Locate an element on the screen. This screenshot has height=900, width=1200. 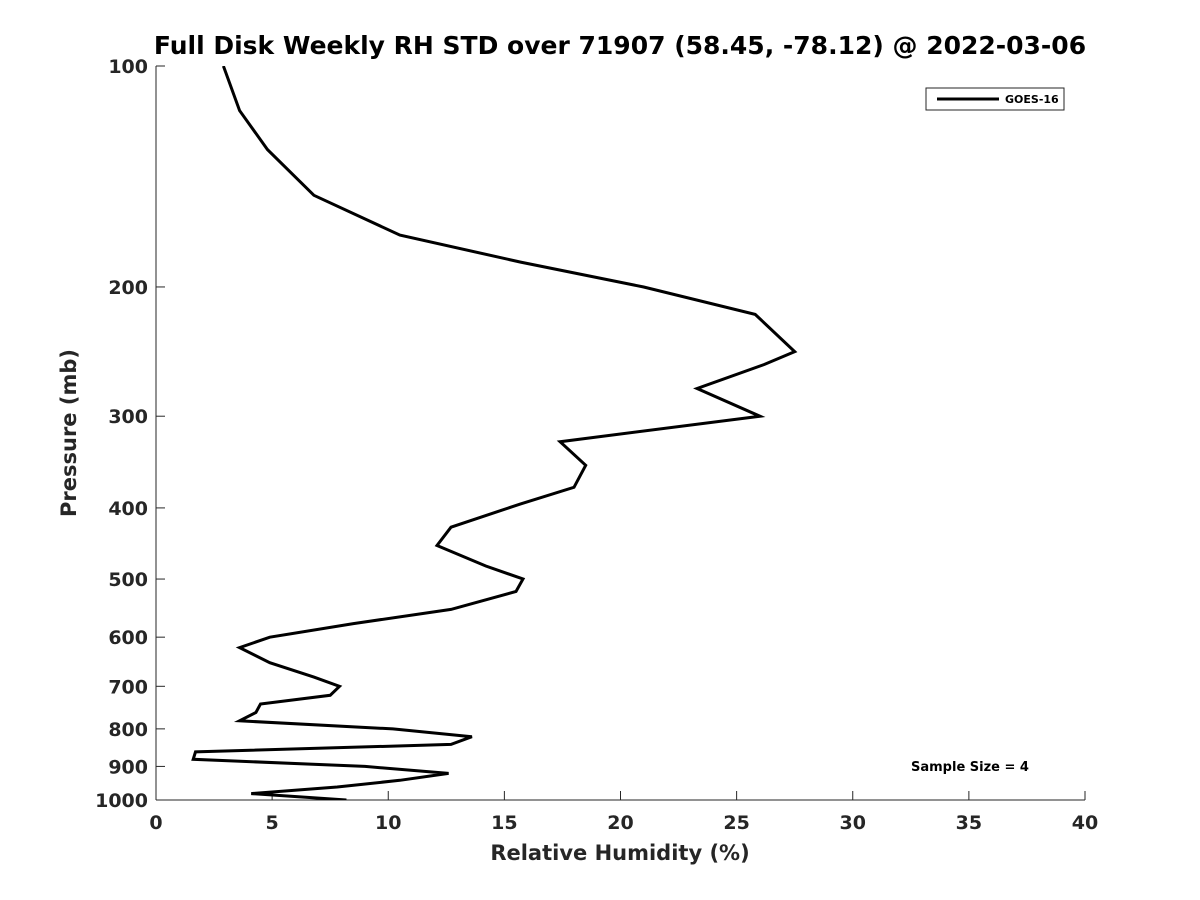
y-tick-label-400: 400 is located at coordinates (128, 509).